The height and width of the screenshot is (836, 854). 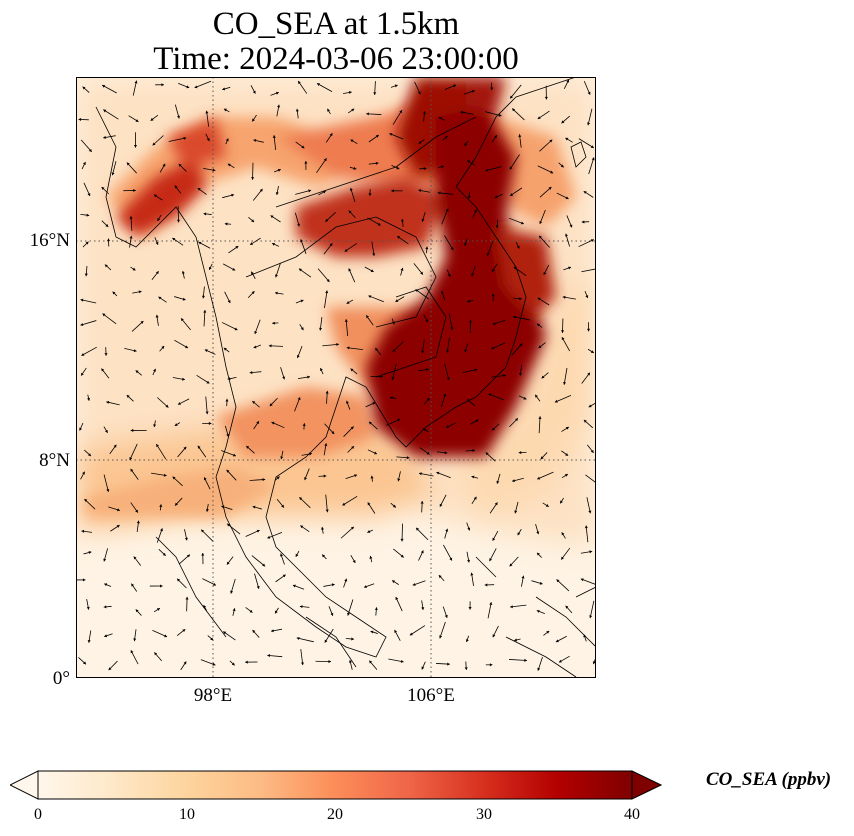 I want to click on lat-tick-8n: 8°N, so click(x=54, y=460).